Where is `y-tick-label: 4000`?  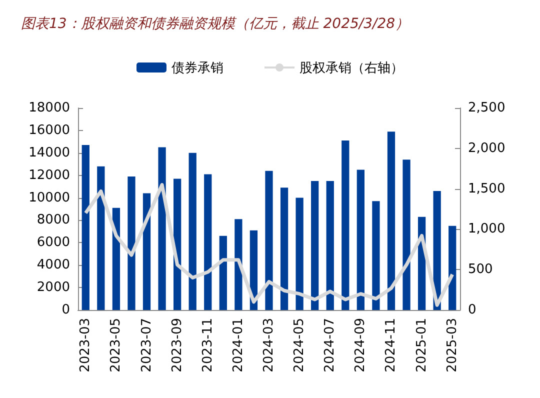 y-tick-label: 4000 is located at coordinates (53, 265).